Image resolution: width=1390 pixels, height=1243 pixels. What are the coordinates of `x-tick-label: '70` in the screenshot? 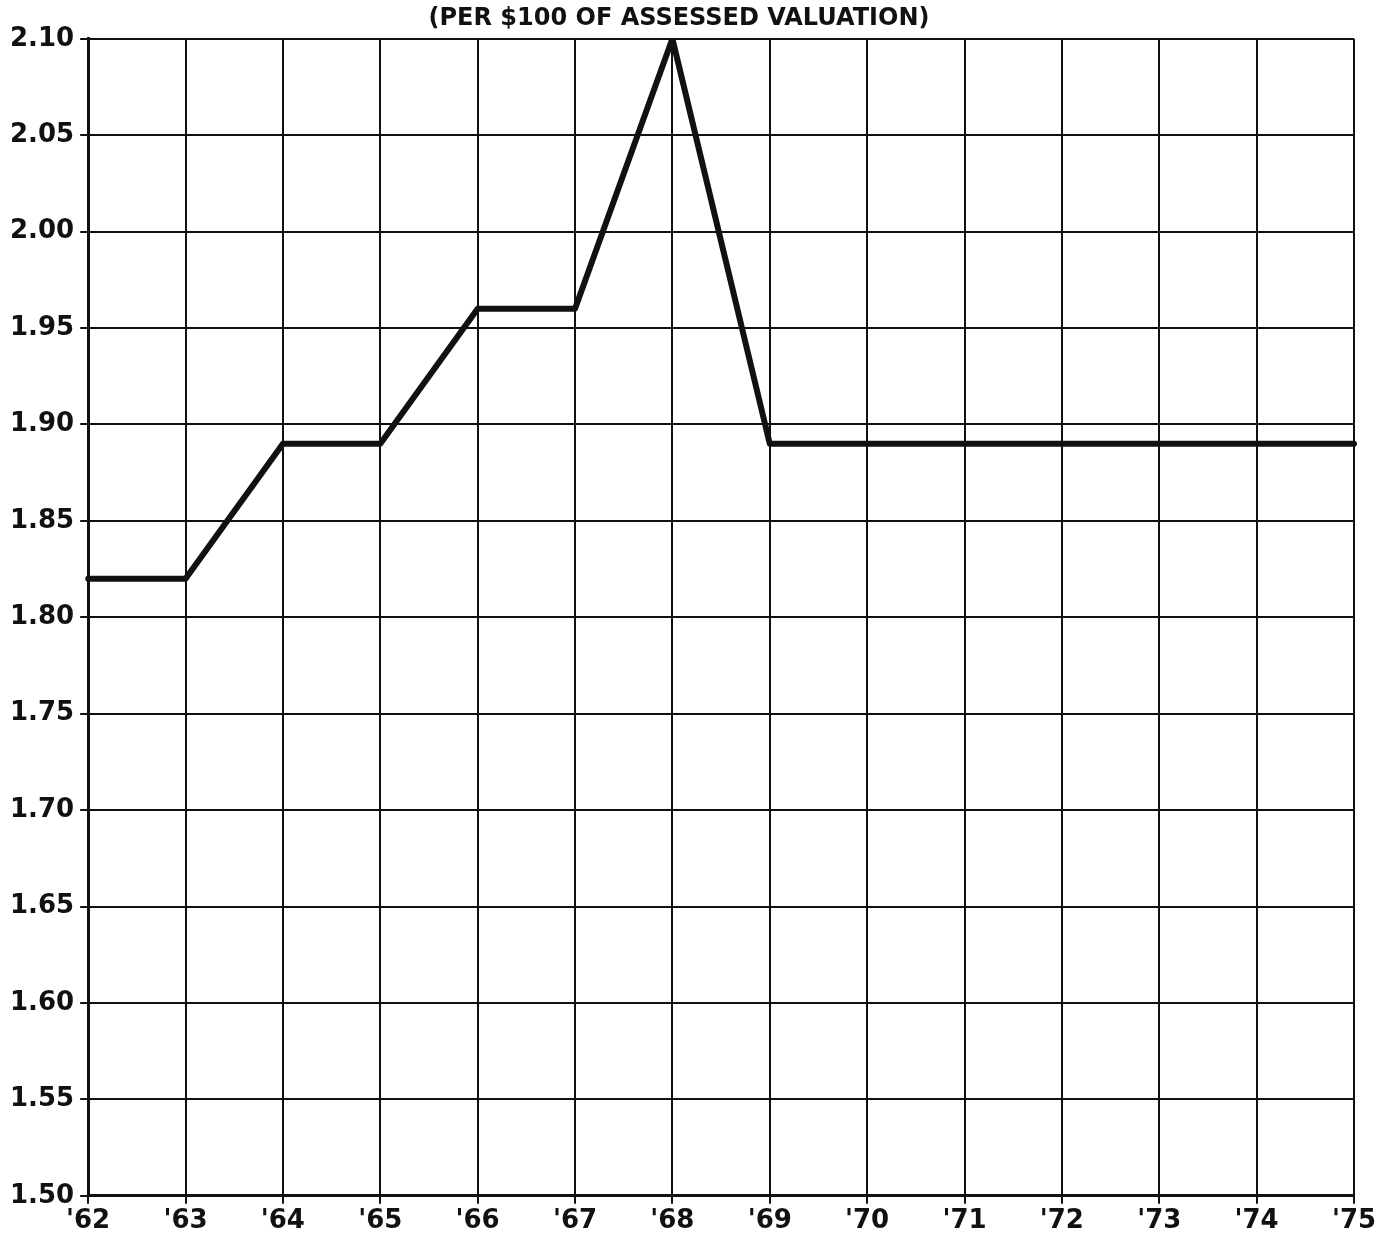 It's located at (867, 1219).